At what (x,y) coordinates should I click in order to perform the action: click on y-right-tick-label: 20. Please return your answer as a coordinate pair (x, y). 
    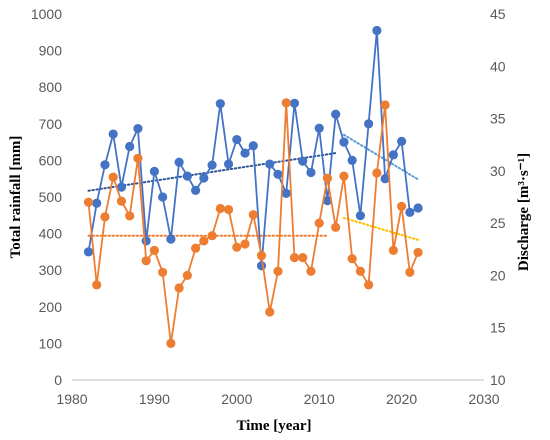
    Looking at the image, I should click on (498, 275).